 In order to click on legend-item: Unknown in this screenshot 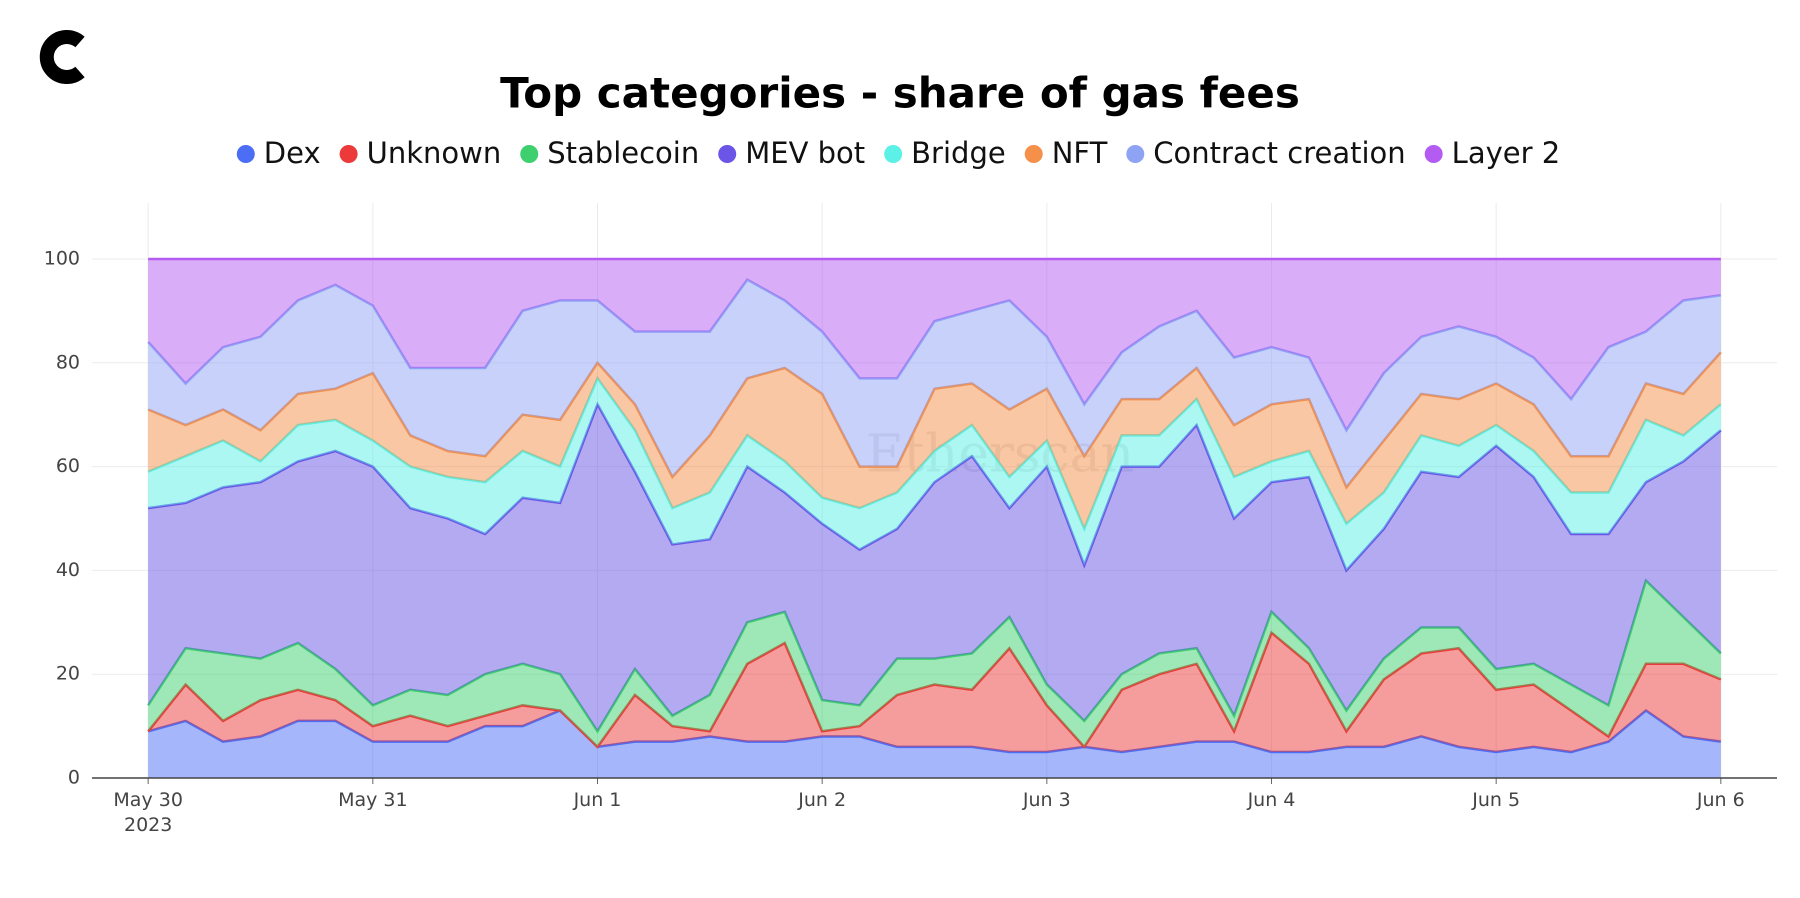, I will do `click(420, 153)`.